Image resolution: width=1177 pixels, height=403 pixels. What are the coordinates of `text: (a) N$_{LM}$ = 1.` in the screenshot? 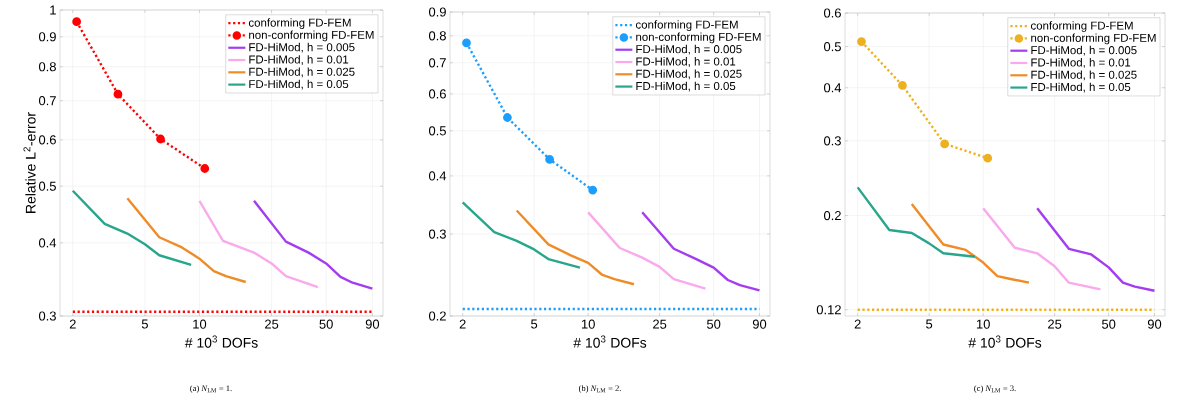 It's located at (211, 389).